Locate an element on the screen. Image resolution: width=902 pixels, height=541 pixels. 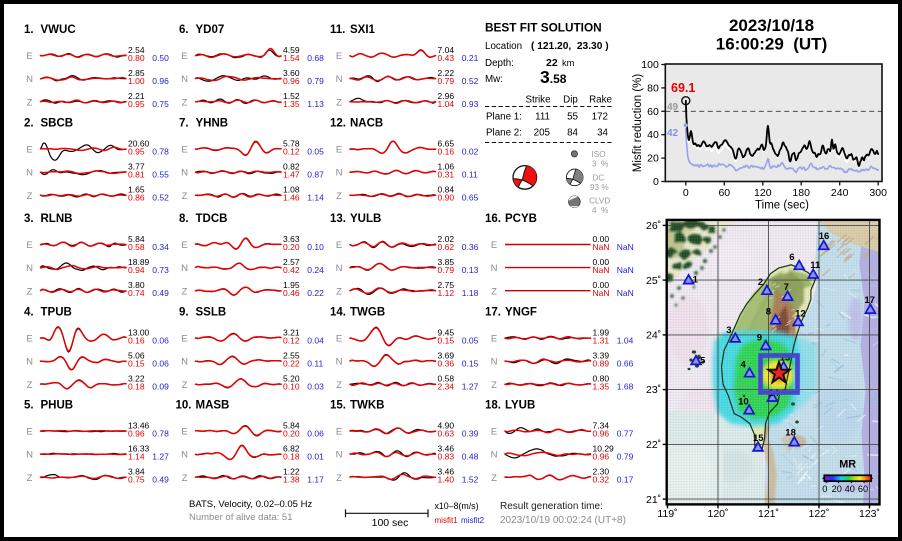
svg-text: 1.00 is located at coordinates (136, 81).